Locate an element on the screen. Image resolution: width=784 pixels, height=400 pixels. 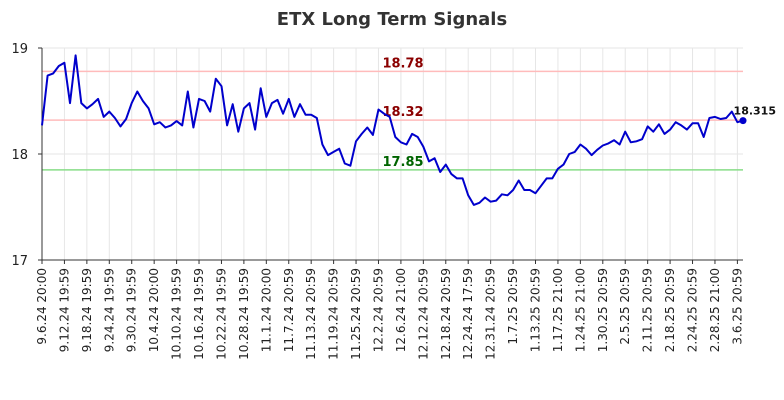
x-tick-label: 2.5.25 20:59 is located at coordinates (625, 306).